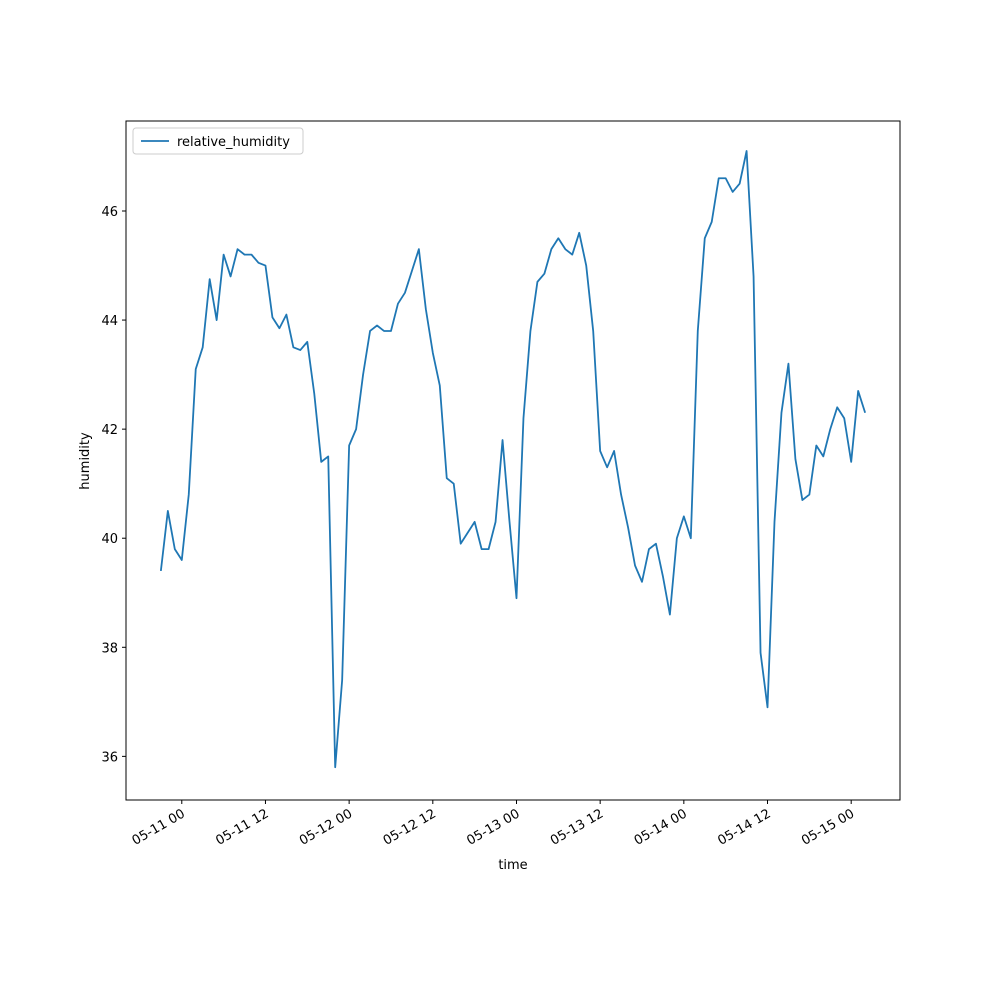 The width and height of the screenshot is (1000, 1000). Describe the element at coordinates (109, 757) in the screenshot. I see `y-tick-label: 36` at that location.